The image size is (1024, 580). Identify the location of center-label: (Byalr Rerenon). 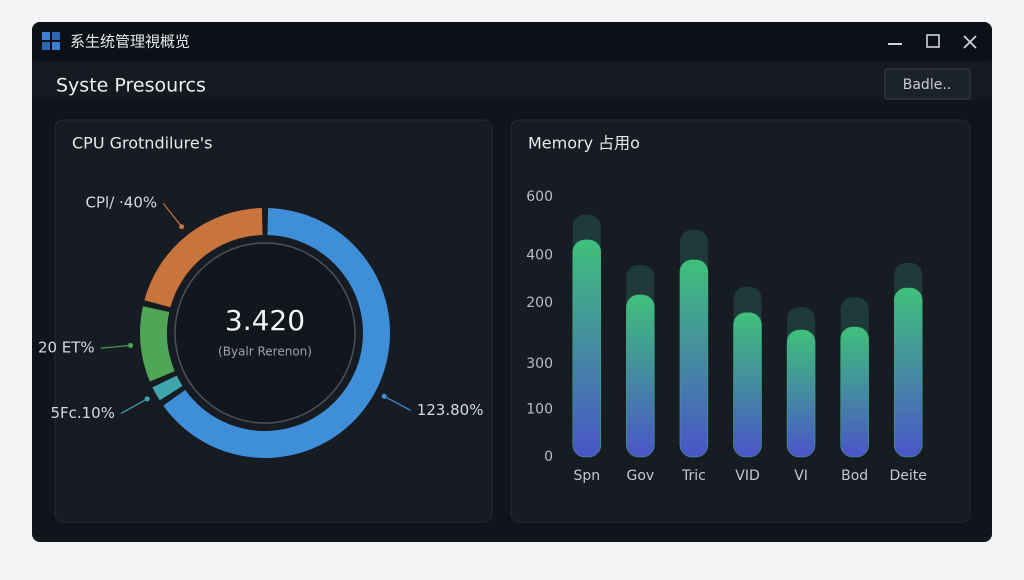
(265, 352).